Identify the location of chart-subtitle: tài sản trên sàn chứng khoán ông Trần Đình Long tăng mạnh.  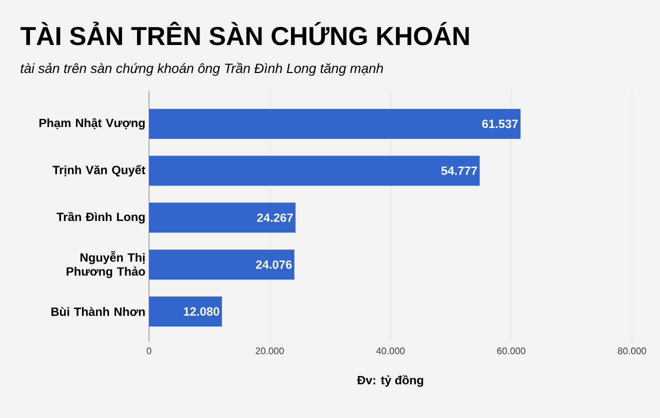
(201, 69).